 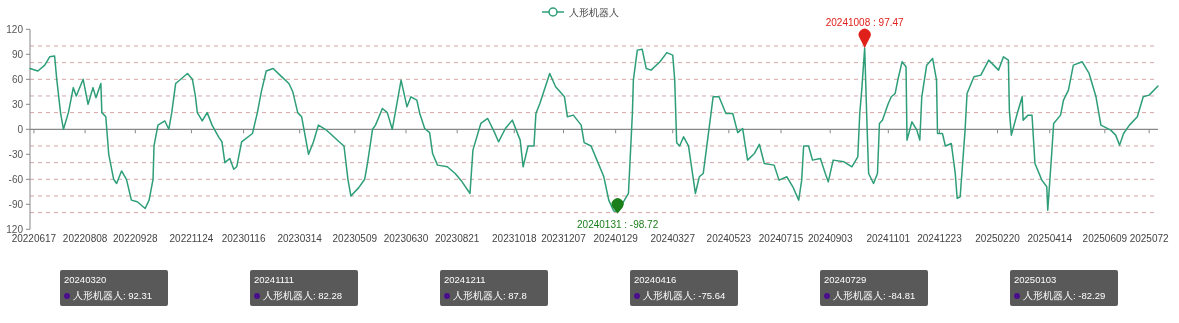 I want to click on x-tick-label: 20220617, so click(x=34, y=239).